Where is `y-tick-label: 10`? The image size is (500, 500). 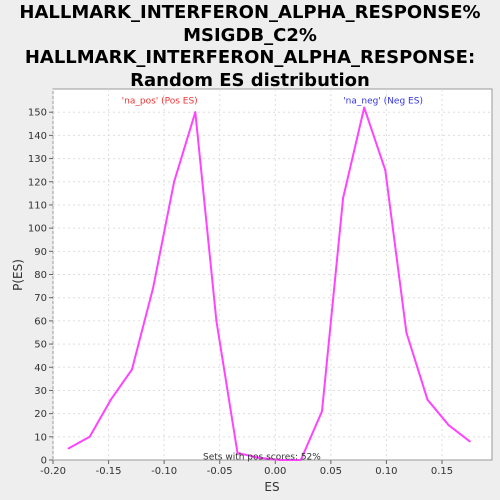
y-tick-label: 10 is located at coordinates (40, 437).